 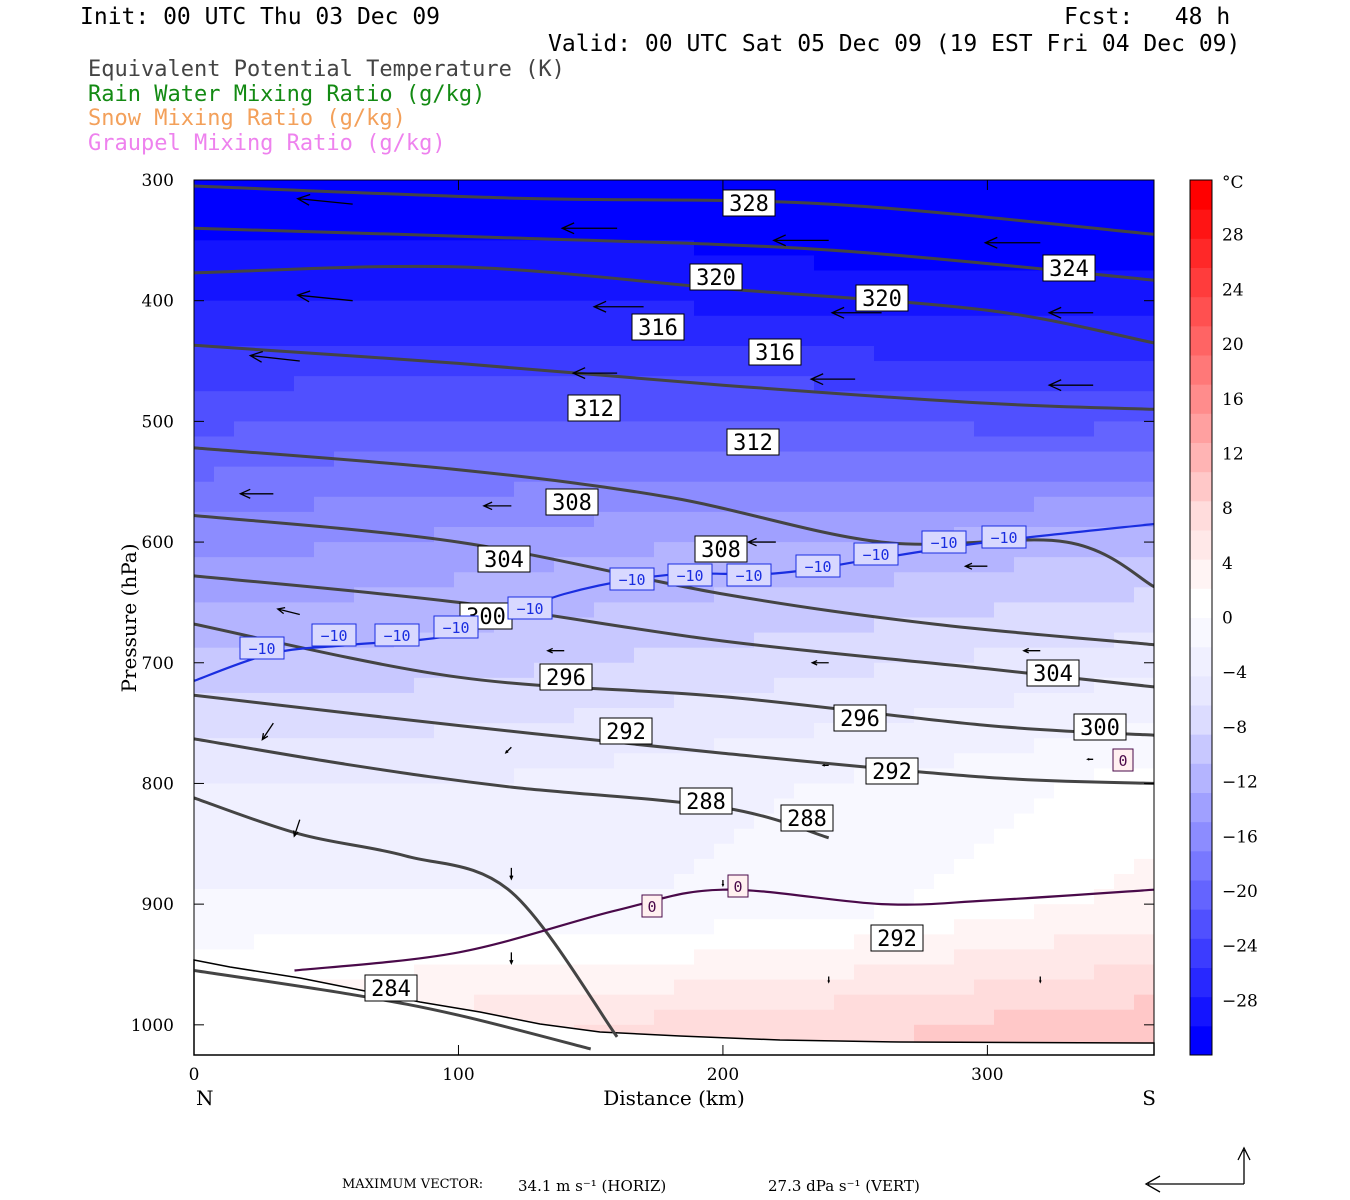 What do you see at coordinates (1100, 728) in the screenshot?
I see `svg-text: 300` at bounding box center [1100, 728].